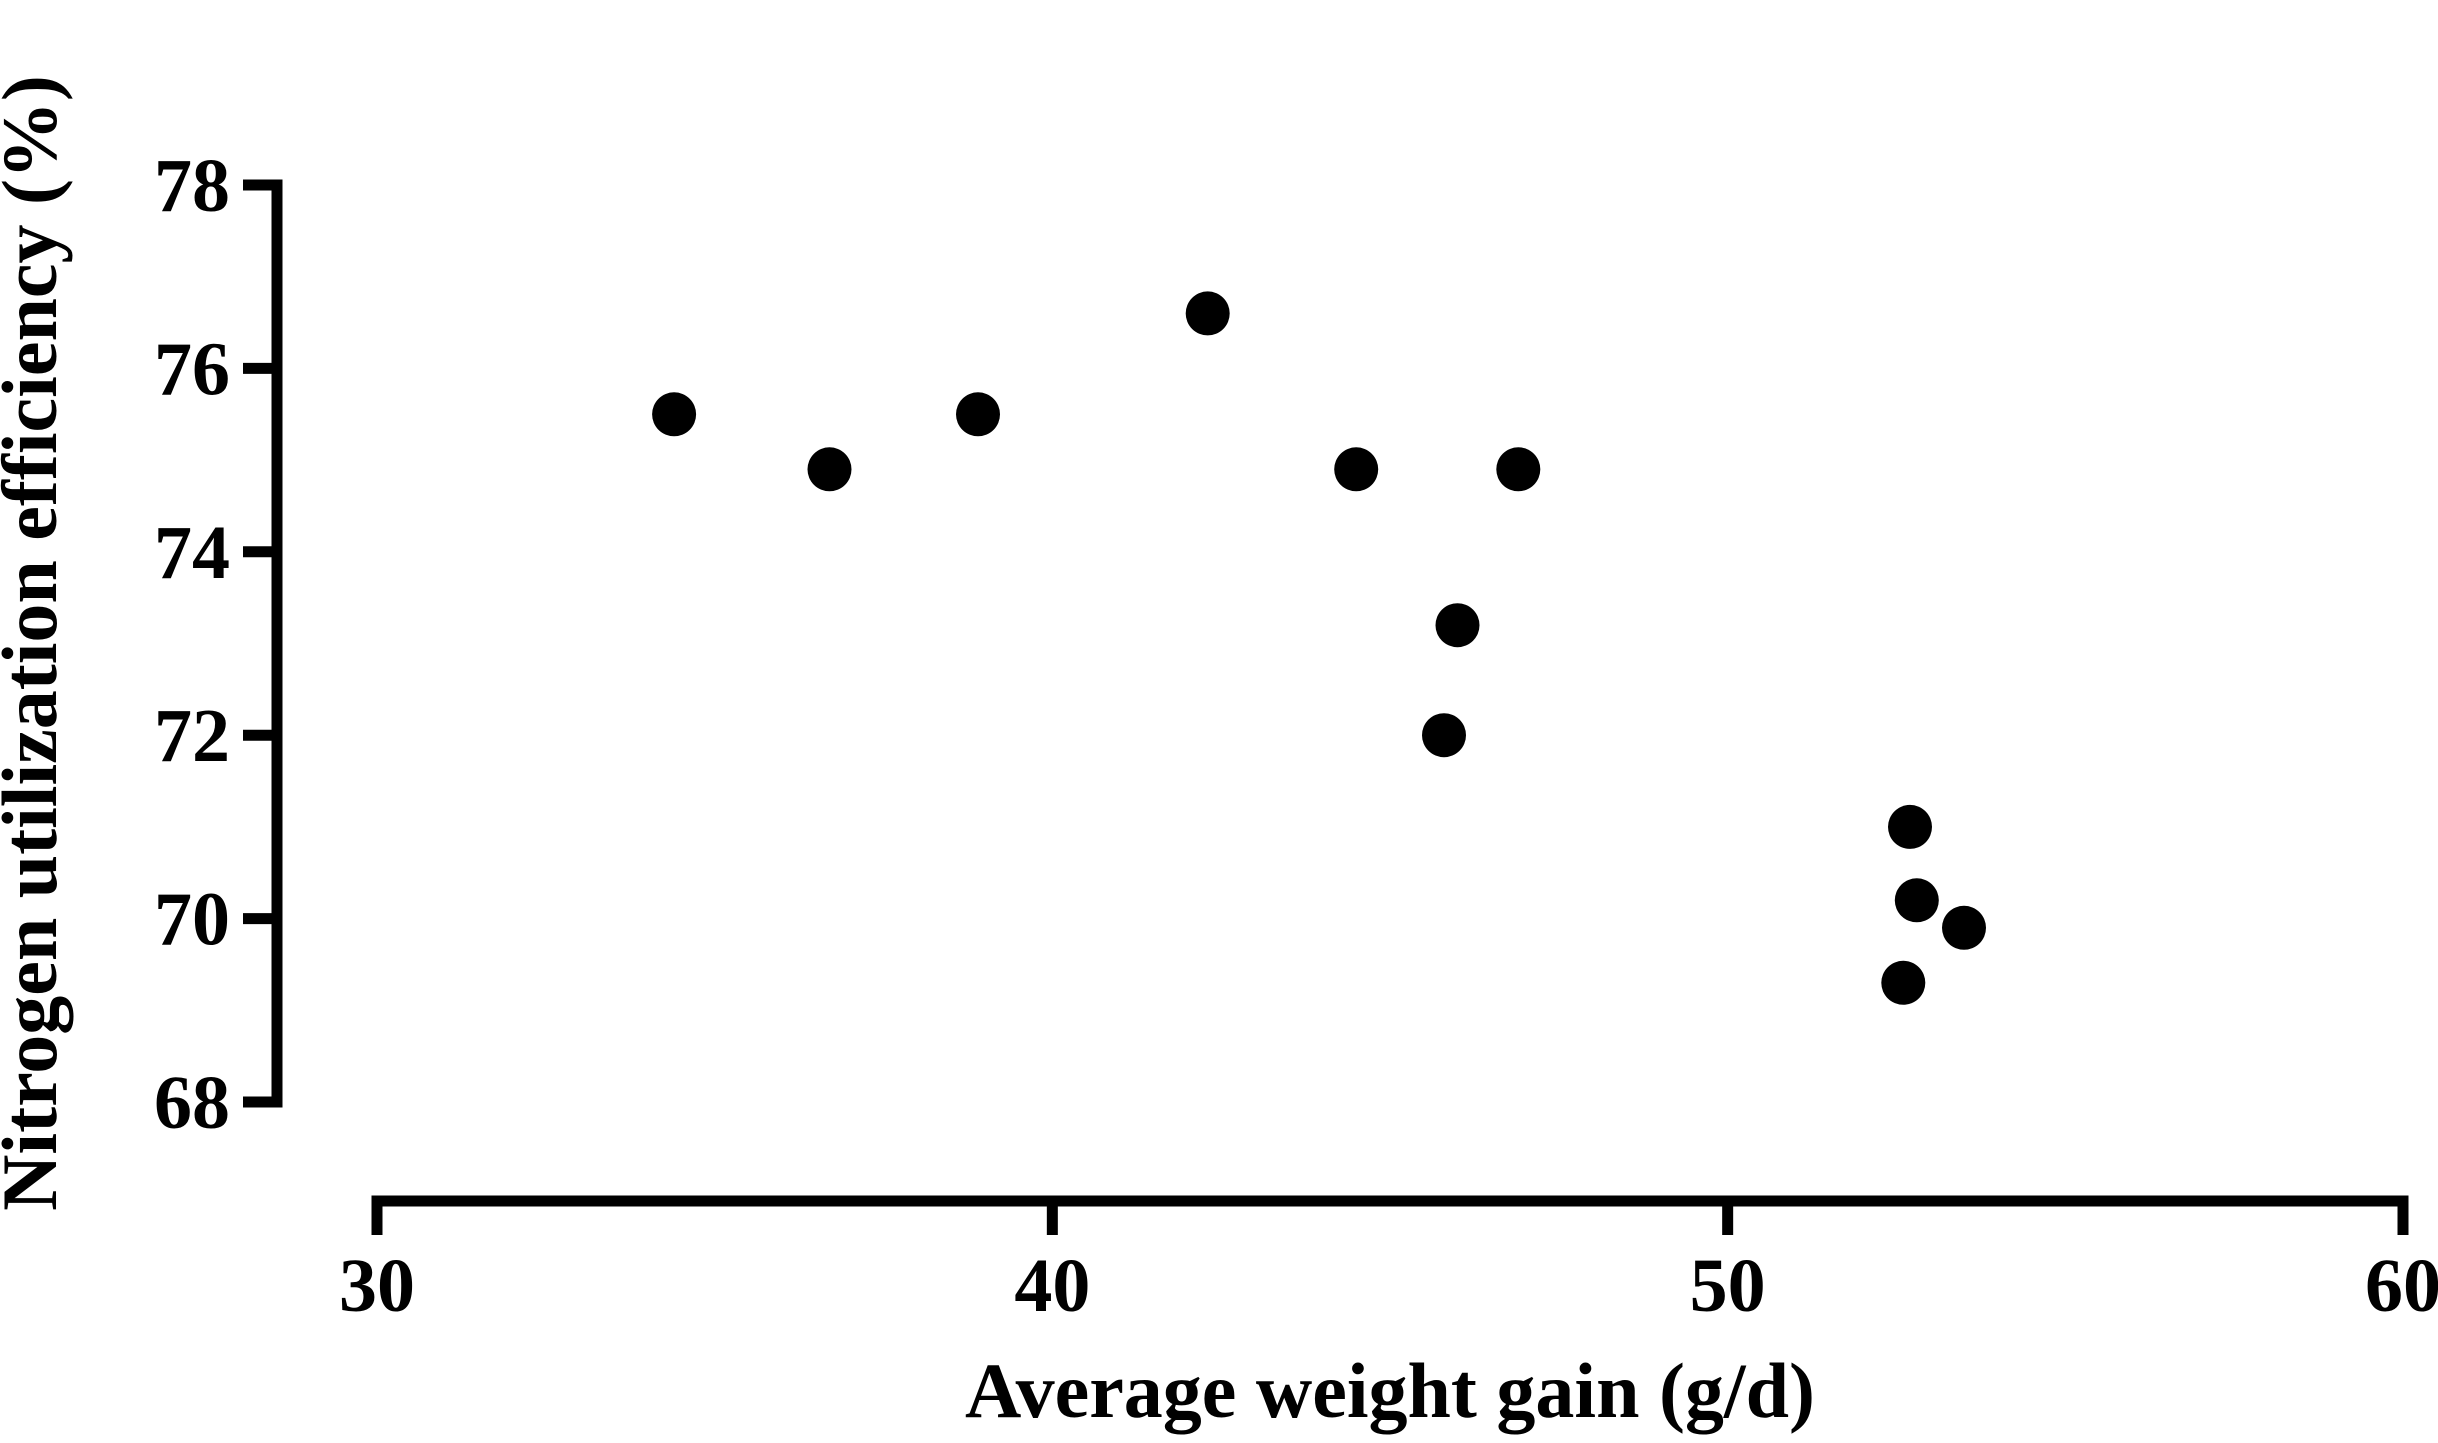 The width and height of the screenshot is (2438, 1443). I want to click on x-axis-tick-label: 60, so click(2401, 1286).